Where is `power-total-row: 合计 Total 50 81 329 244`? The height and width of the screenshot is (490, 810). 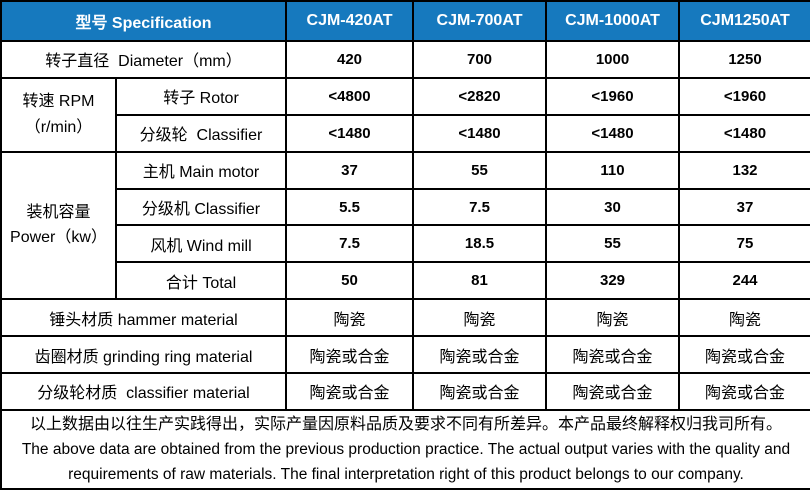
power-total-row: 合计 Total 50 81 329 244 is located at coordinates (405, 281).